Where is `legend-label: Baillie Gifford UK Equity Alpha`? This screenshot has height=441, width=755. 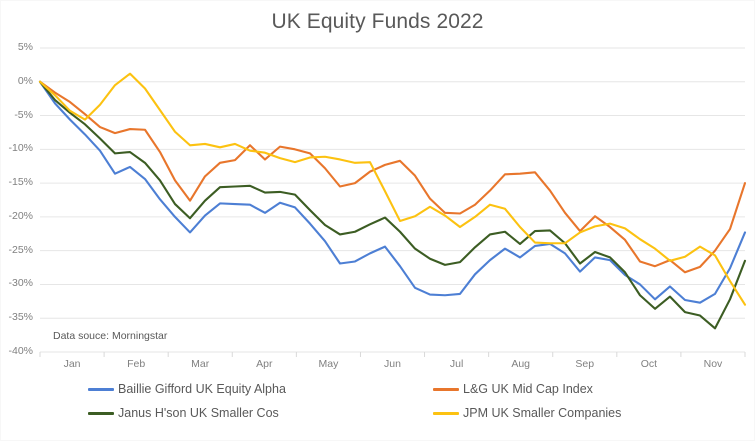 legend-label: Baillie Gifford UK Equity Alpha is located at coordinates (202, 389).